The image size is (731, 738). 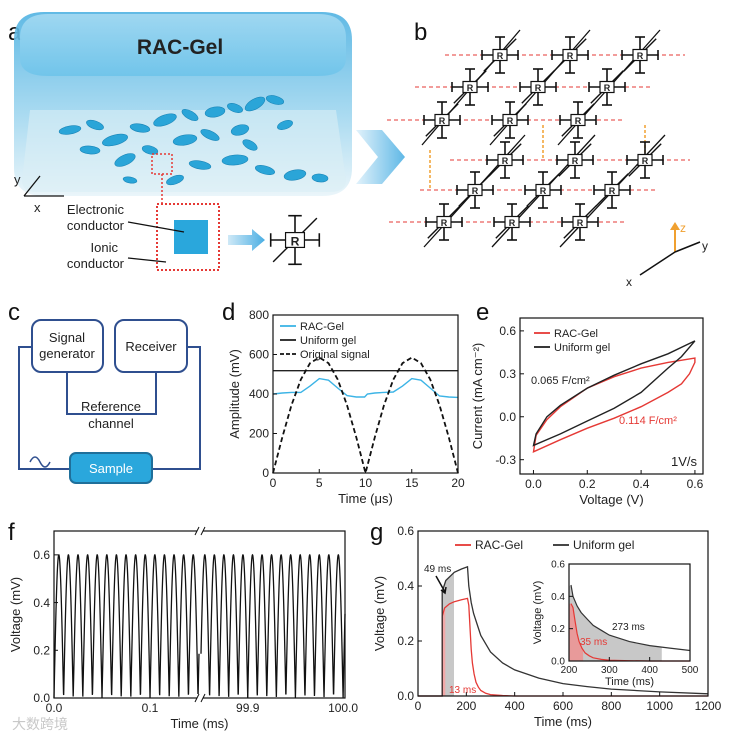 I want to click on x-tick-label: 0.2, so click(x=587, y=484).